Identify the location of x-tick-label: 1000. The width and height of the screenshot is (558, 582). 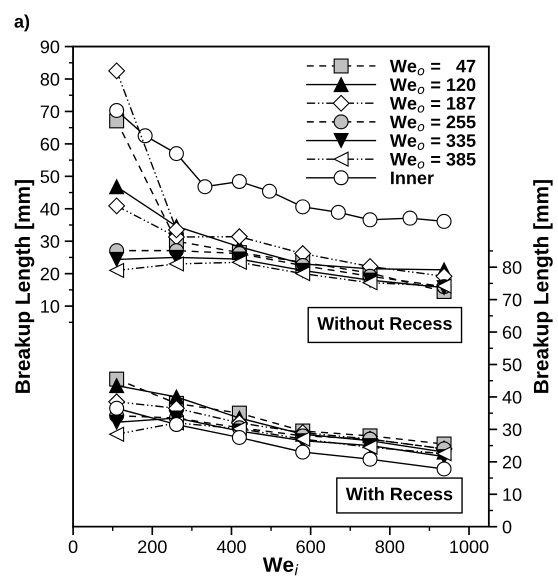
(469, 547).